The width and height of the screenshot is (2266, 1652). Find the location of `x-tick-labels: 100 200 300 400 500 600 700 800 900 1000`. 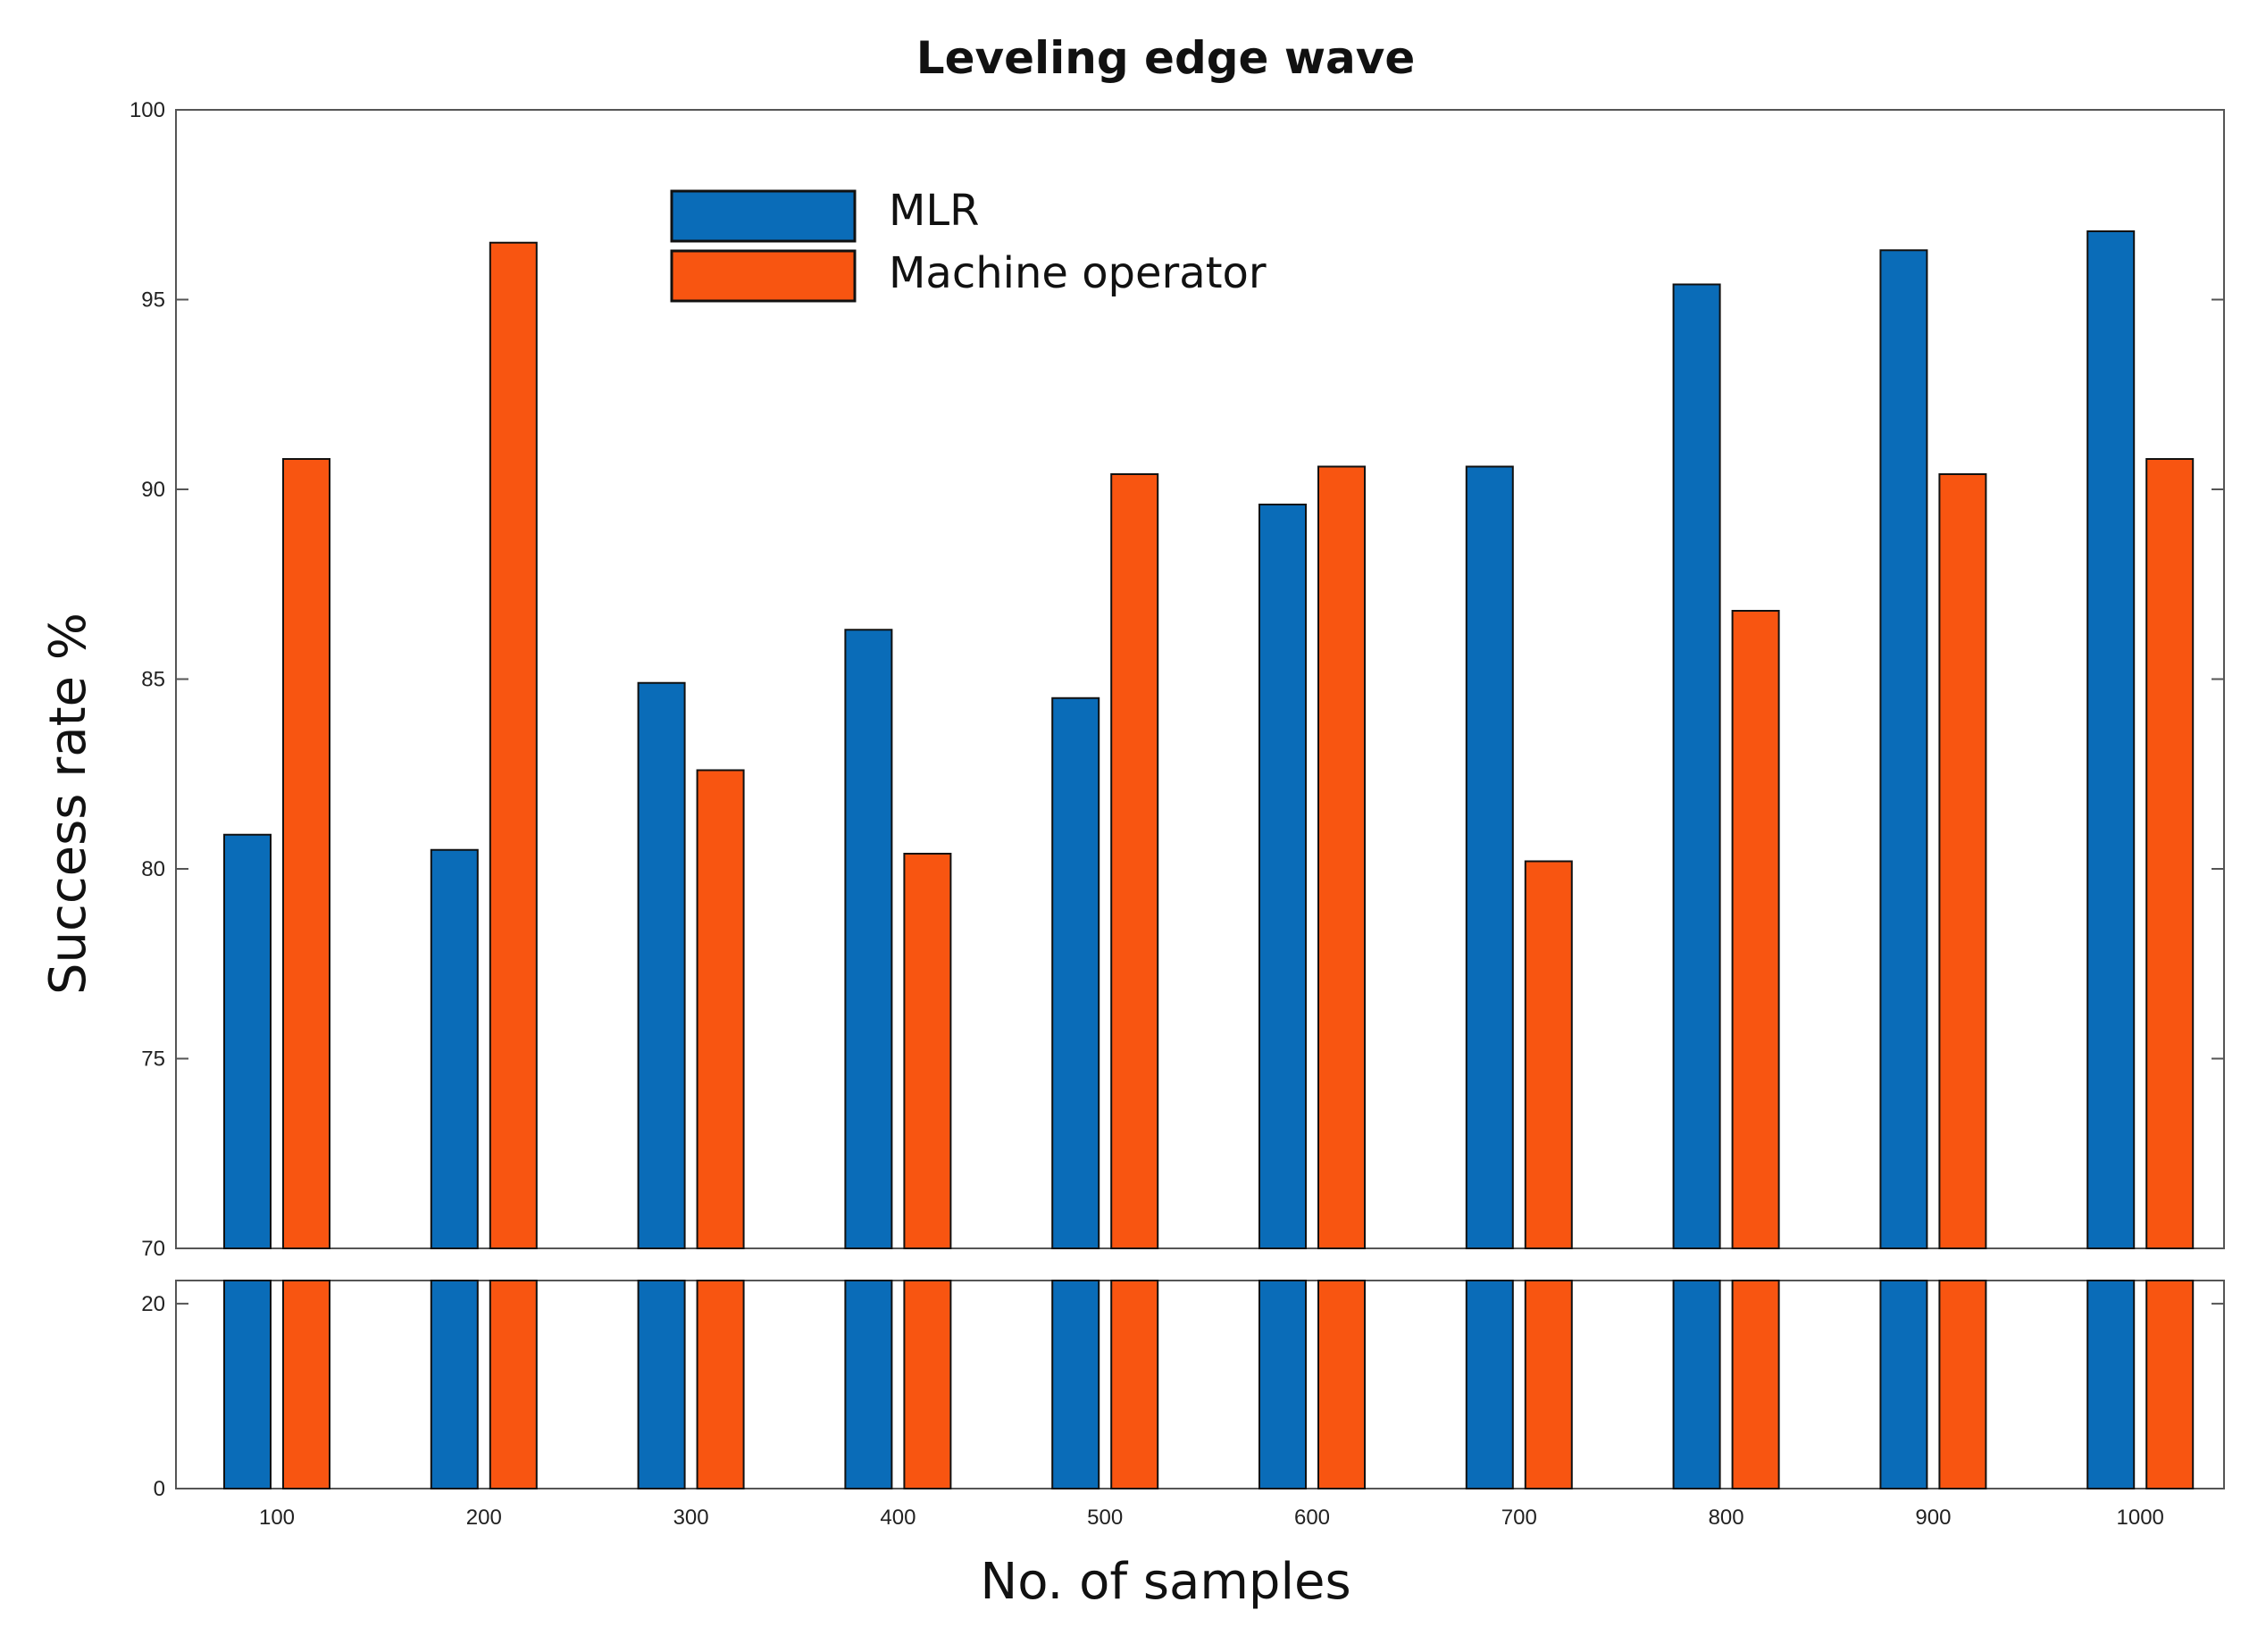

x-tick-labels: 100 200 300 400 500 600 700 800 900 1000 is located at coordinates (1211, 1518).